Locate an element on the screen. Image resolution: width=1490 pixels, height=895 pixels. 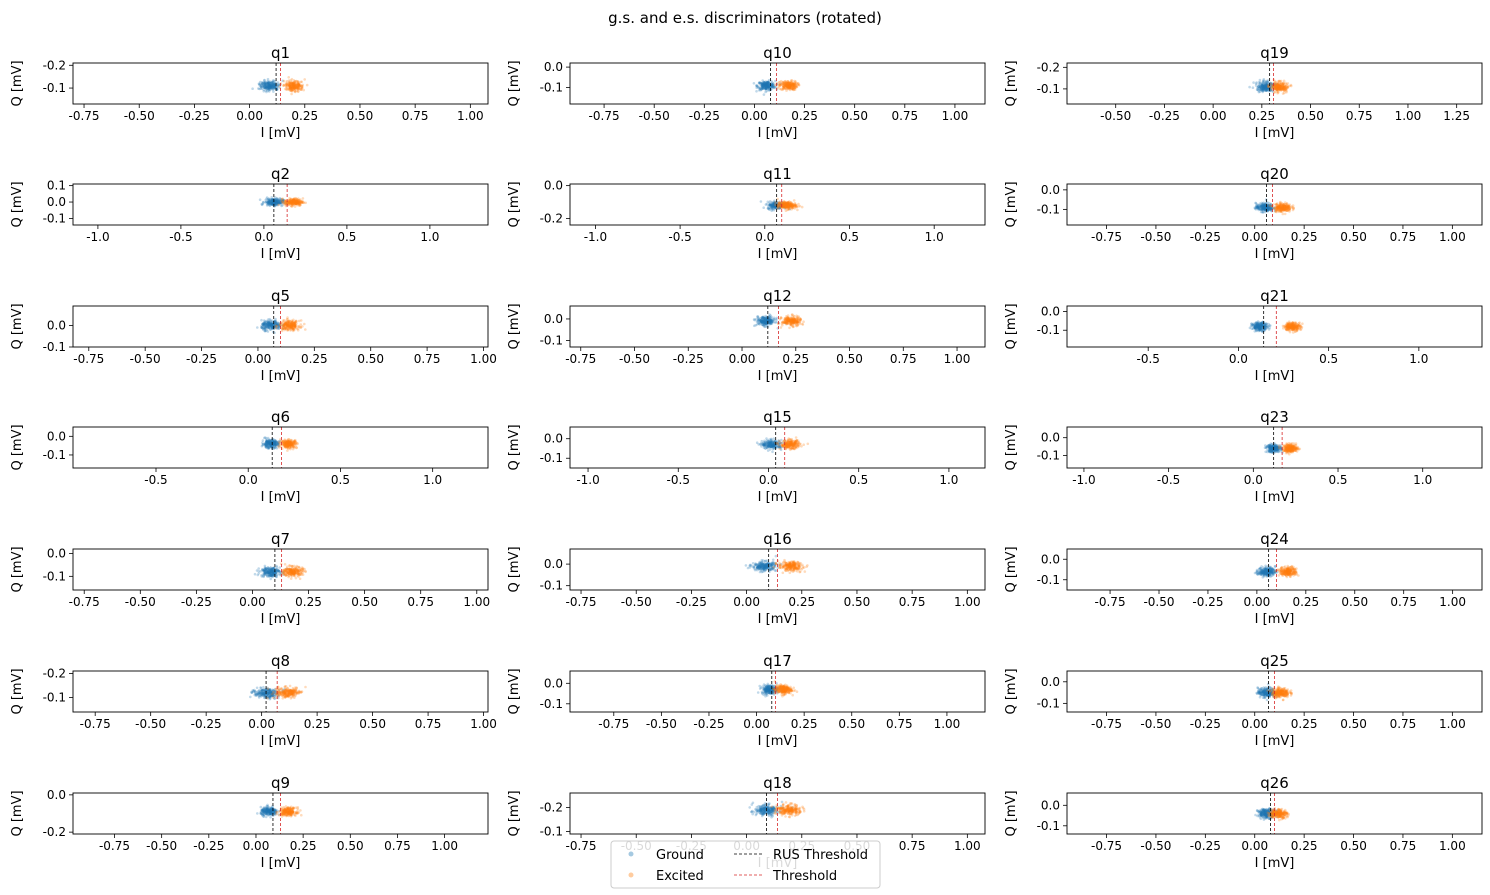
y-axis-label: Q [mV] is located at coordinates (1011, 204).